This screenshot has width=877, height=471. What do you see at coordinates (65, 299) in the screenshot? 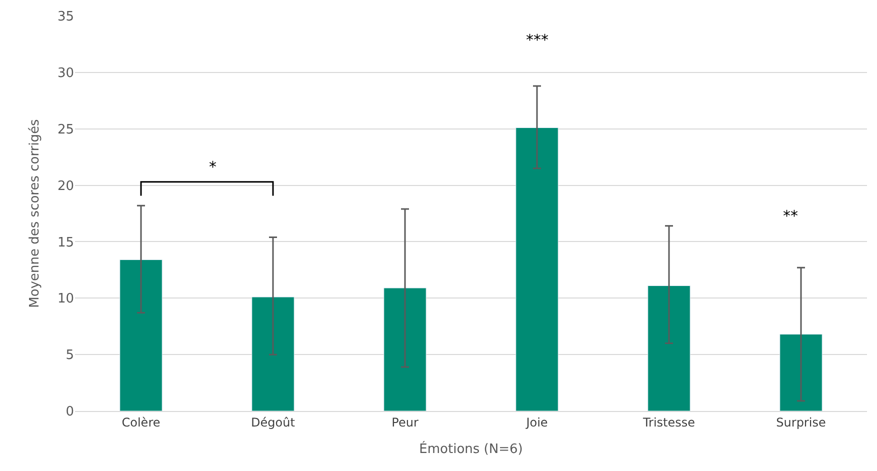
I see `y-tick-label: 10` at bounding box center [65, 299].